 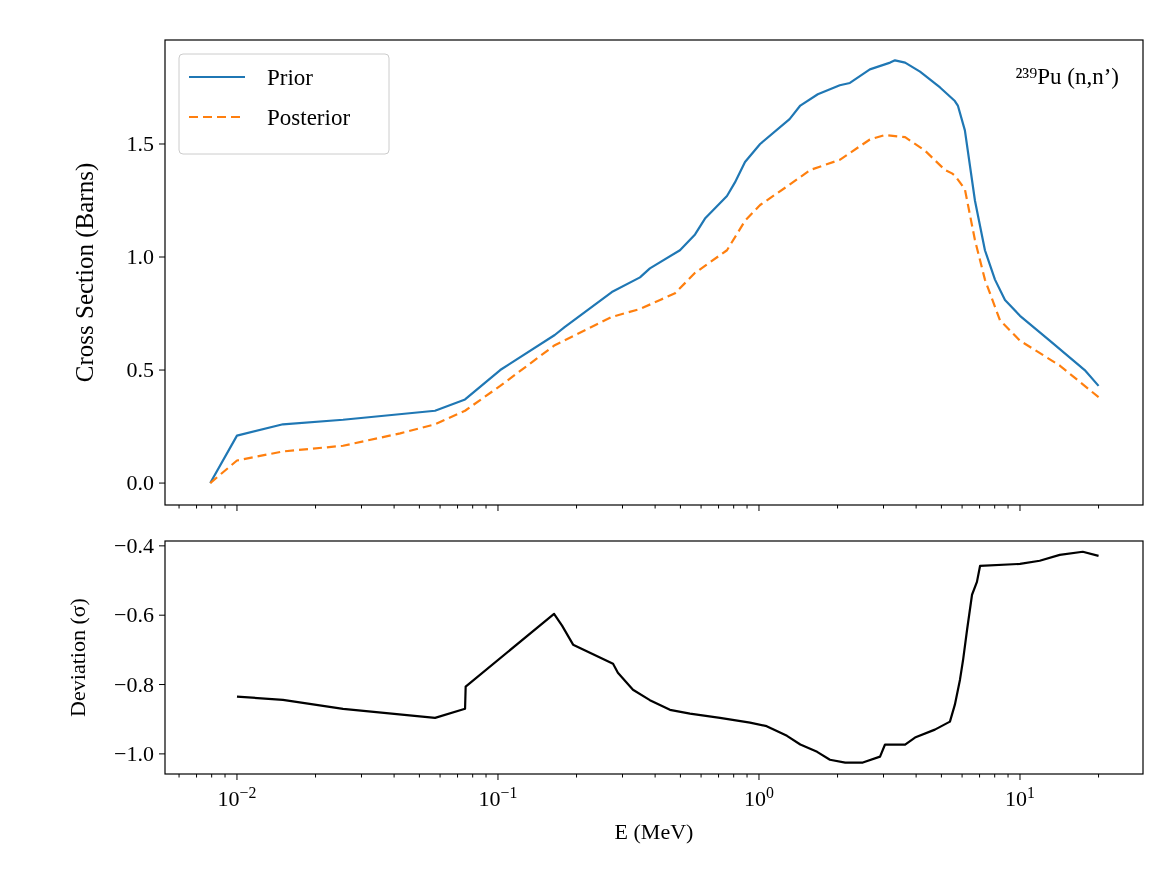 What do you see at coordinates (237, 797) in the screenshot?
I see `x-tick-label: 10$^{−2}$` at bounding box center [237, 797].